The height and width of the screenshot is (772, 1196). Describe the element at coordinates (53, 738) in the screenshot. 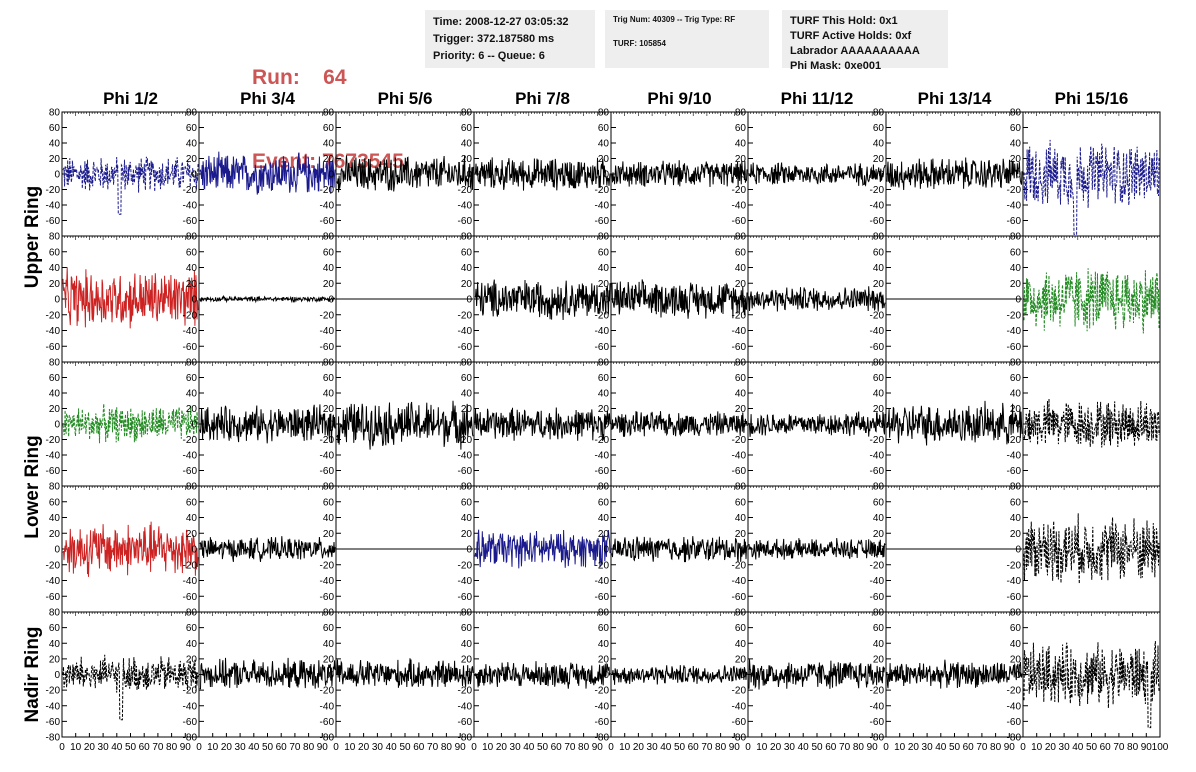

I see `y-tick-label: -80` at that location.